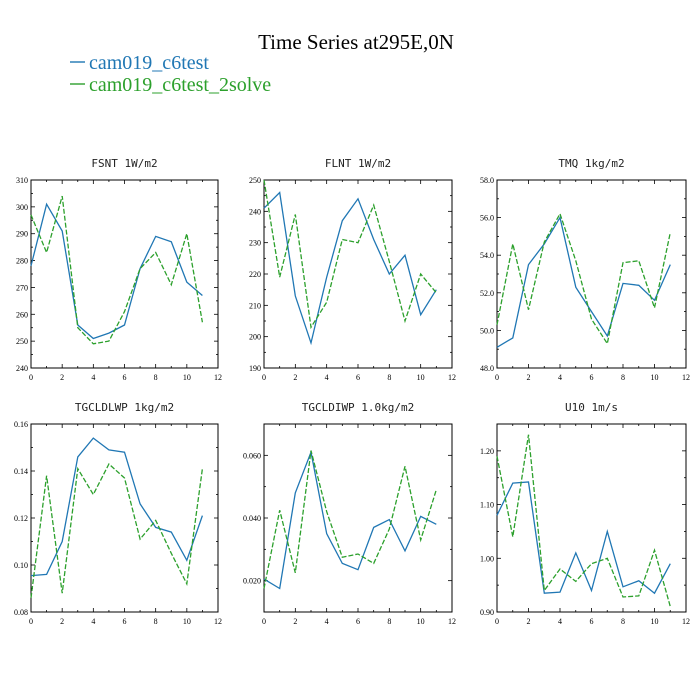  What do you see at coordinates (487, 293) in the screenshot?
I see `y-tick-label: 52.0` at bounding box center [487, 293].